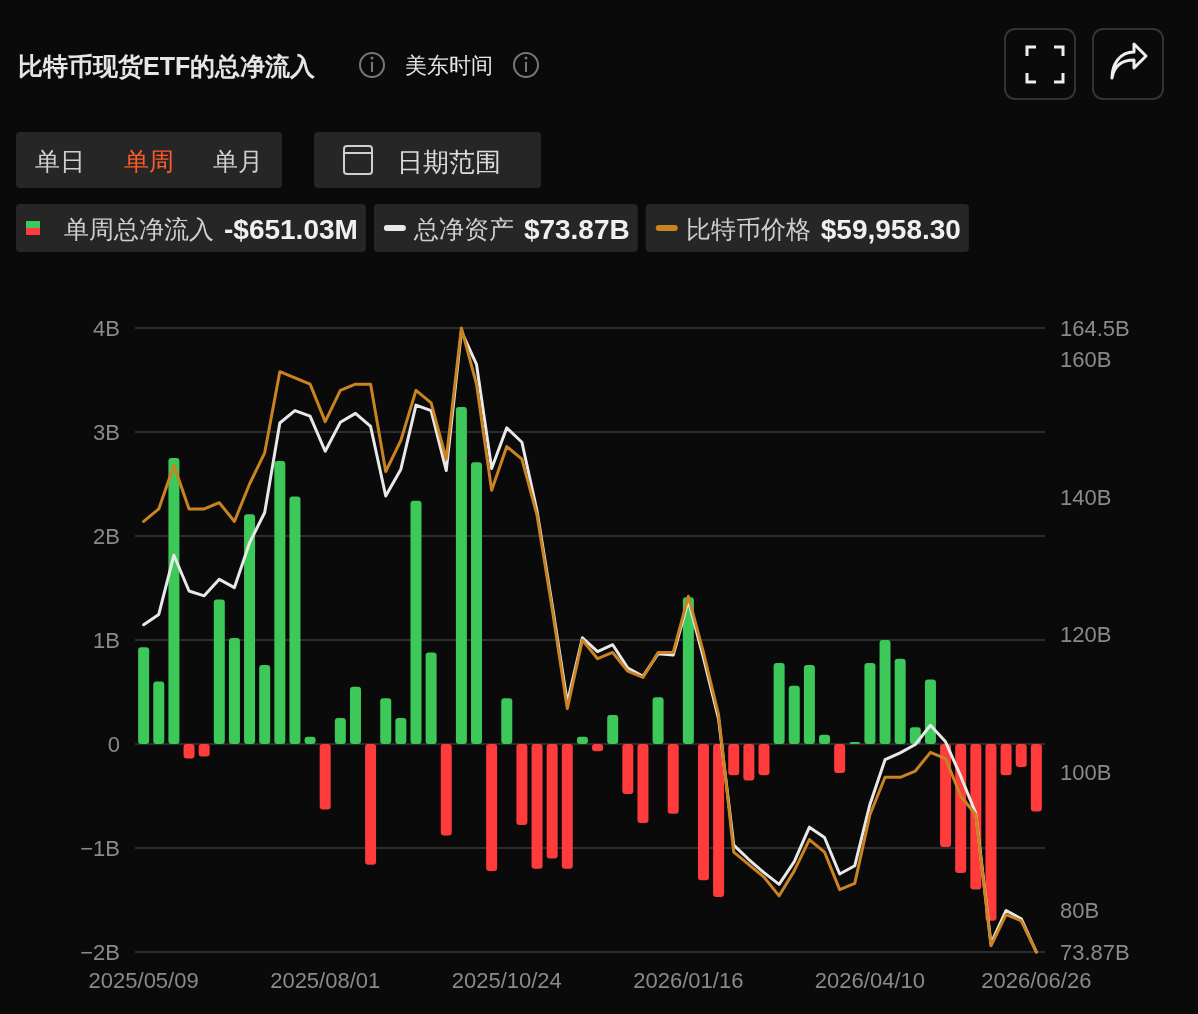 The image size is (1198, 1014). Describe the element at coordinates (463, 229) in the screenshot. I see `legend-label: 总净资产` at that location.